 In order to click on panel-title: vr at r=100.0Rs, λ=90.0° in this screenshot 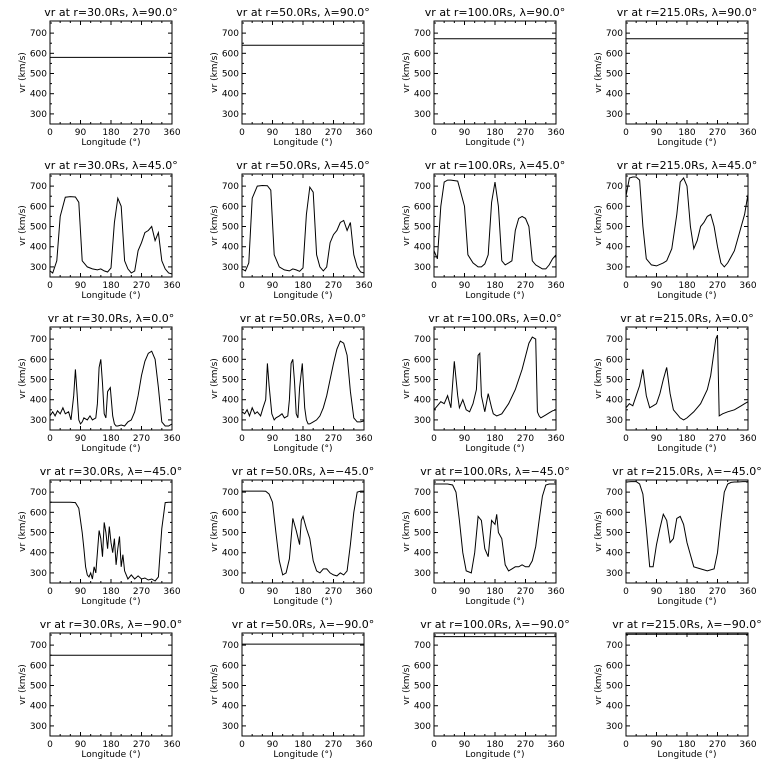, I will do `click(495, 12)`.